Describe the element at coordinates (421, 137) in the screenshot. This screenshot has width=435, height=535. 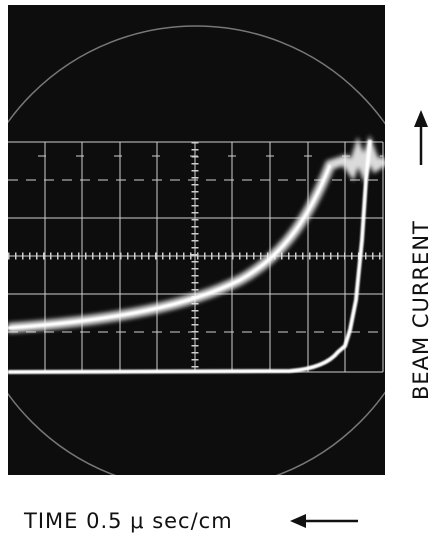
I see `y-axis-arrow` at that location.